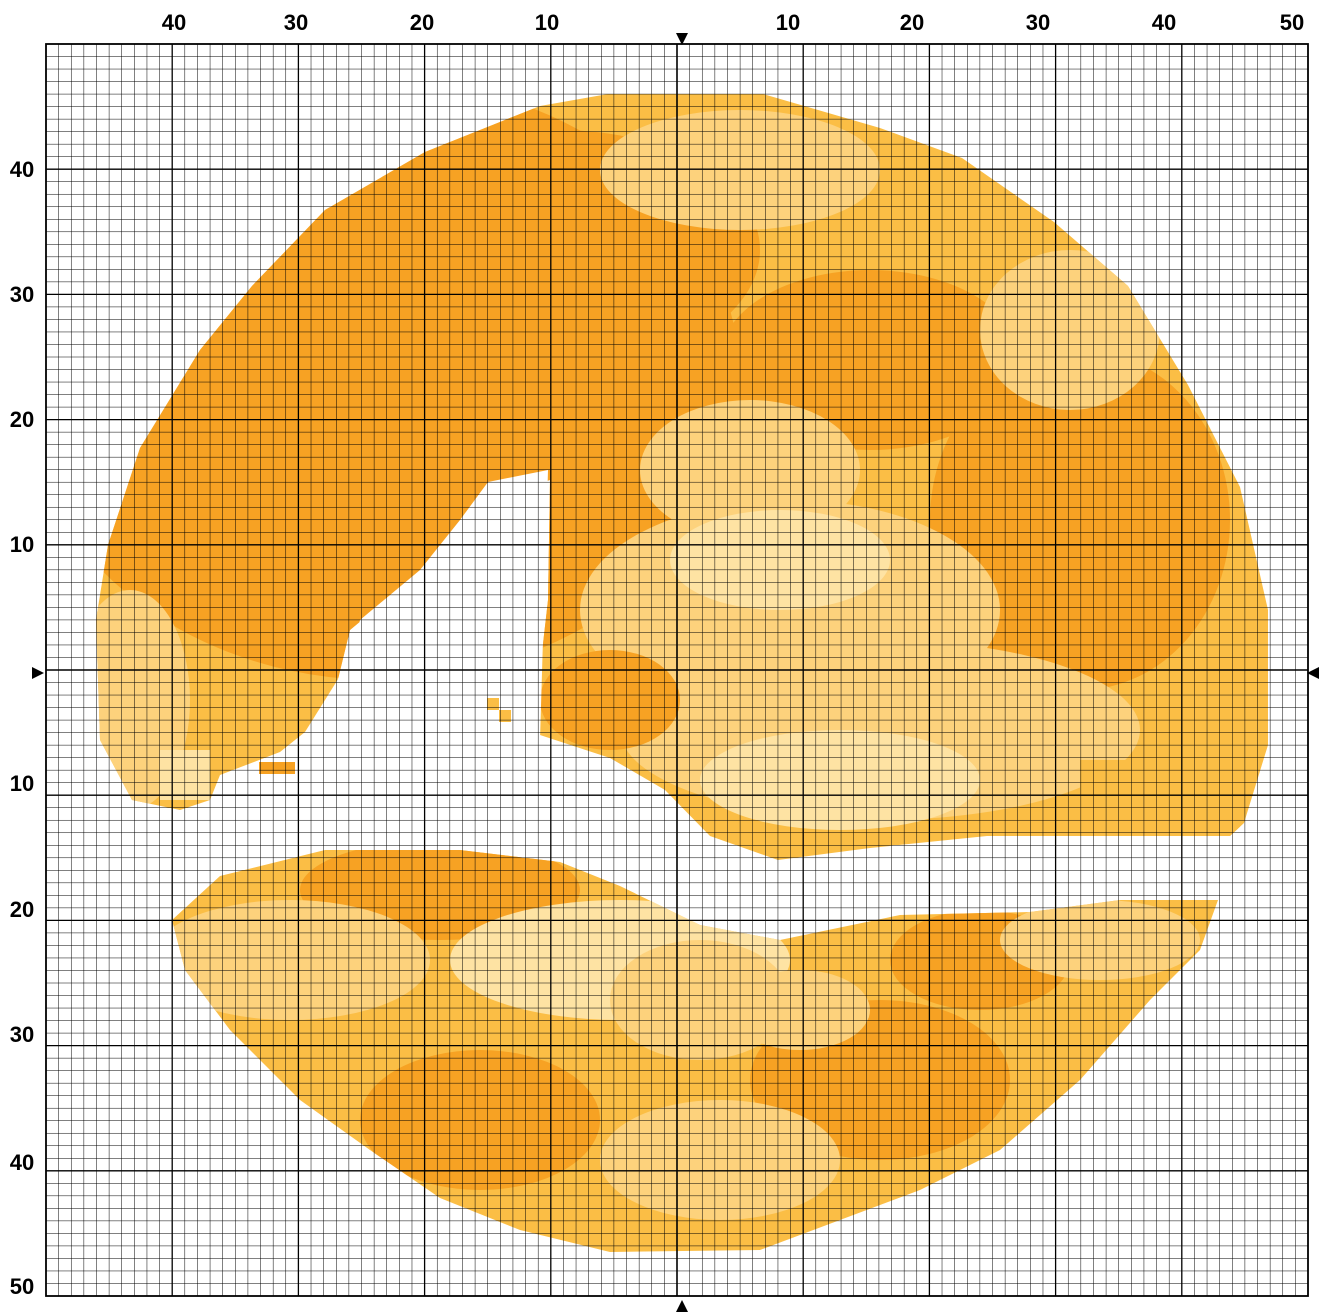 This screenshot has width=1327, height=1314. What do you see at coordinates (22, 1286) in the screenshot?
I see `left-axis-label: 50` at bounding box center [22, 1286].